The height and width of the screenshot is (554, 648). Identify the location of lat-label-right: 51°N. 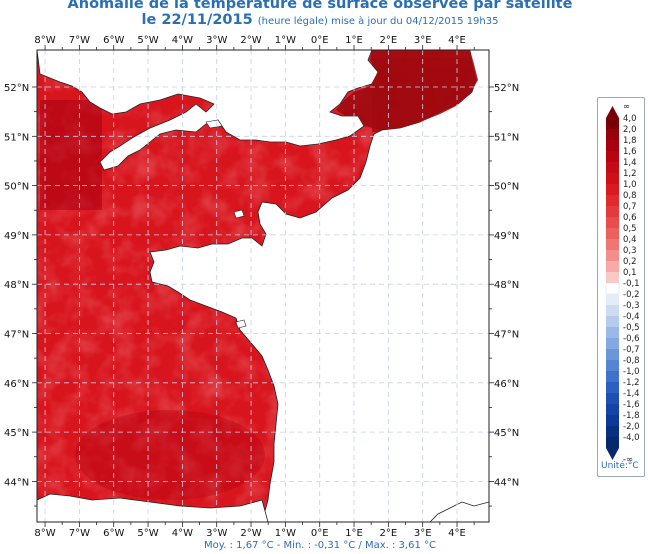
(506, 137).